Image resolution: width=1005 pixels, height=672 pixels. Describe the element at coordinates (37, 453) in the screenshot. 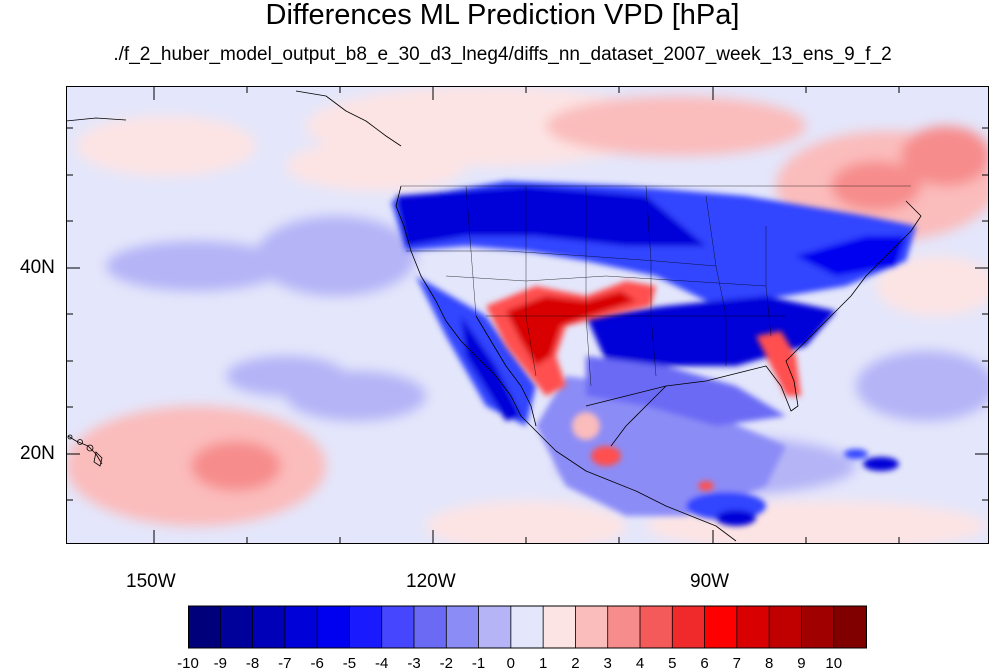

I see `lat-label-20n: 20N` at that location.